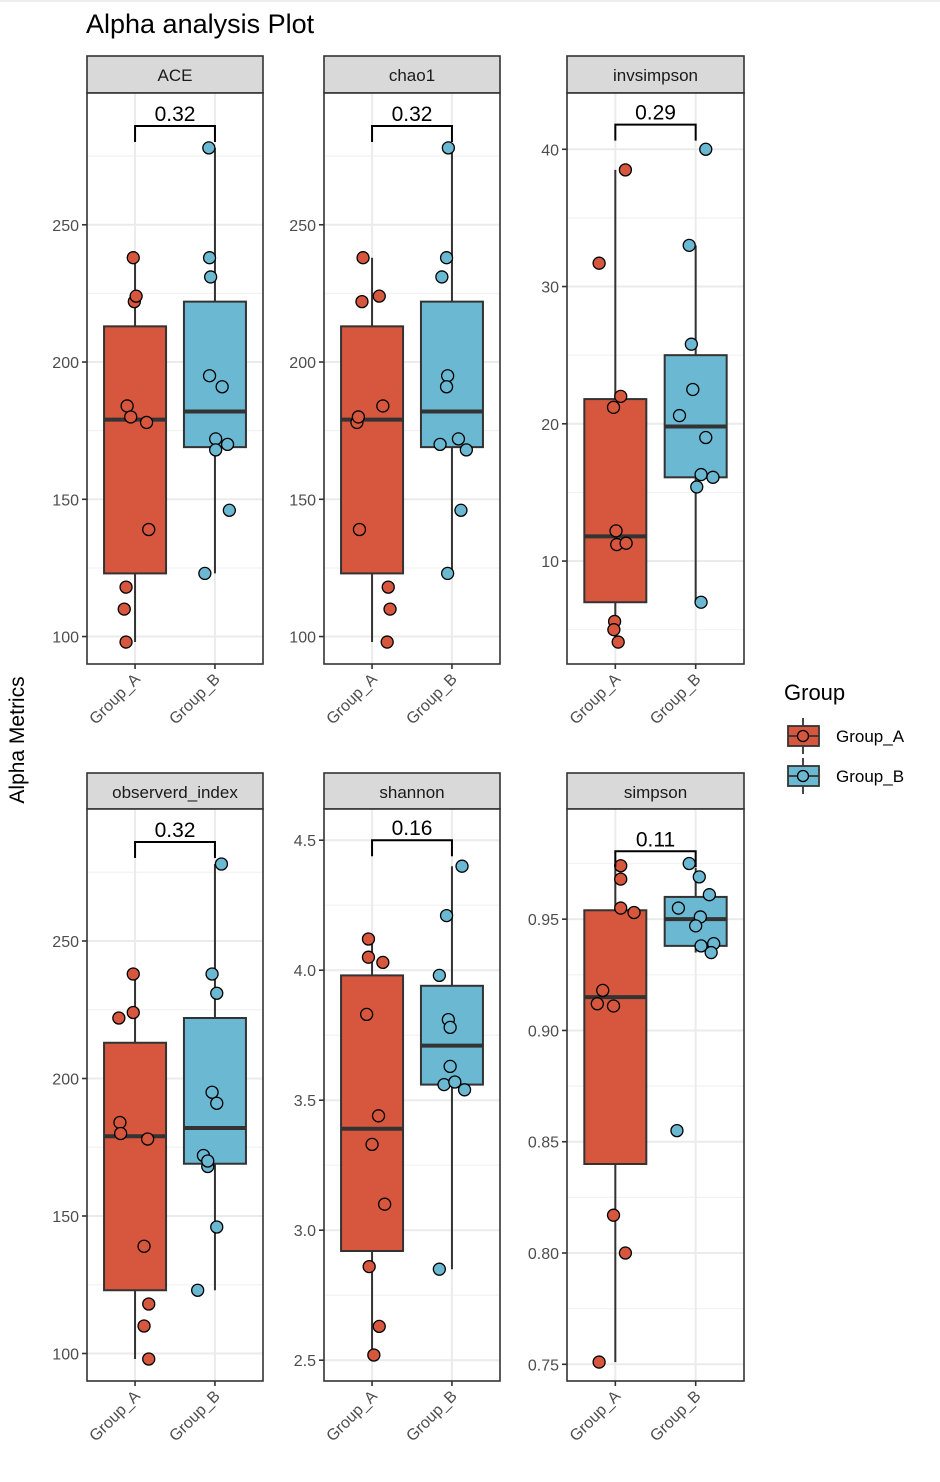 This screenshot has height=1482, width=940. I want to click on box-iqr, so click(372, 1113).